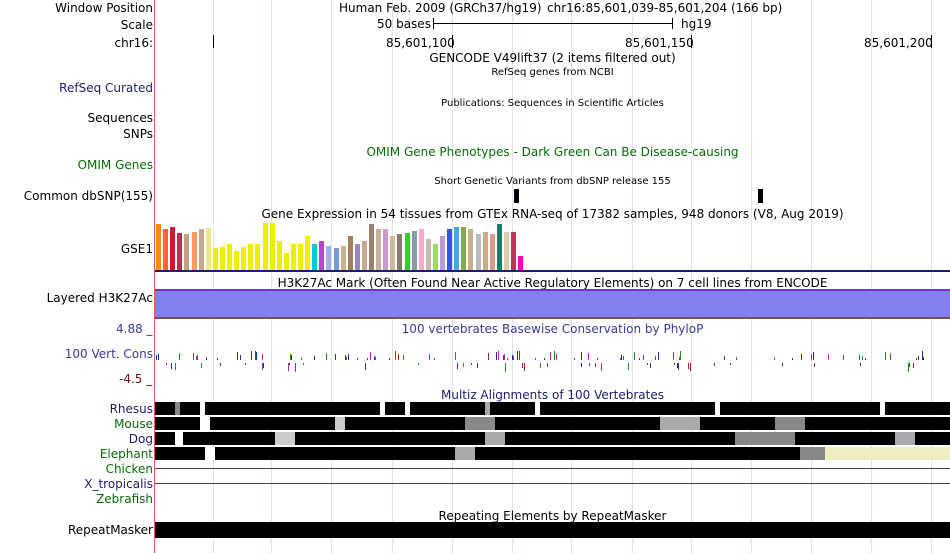 This screenshot has width=950, height=553. What do you see at coordinates (552, 423) in the screenshot?
I see `alignment-row-mouse` at bounding box center [552, 423].